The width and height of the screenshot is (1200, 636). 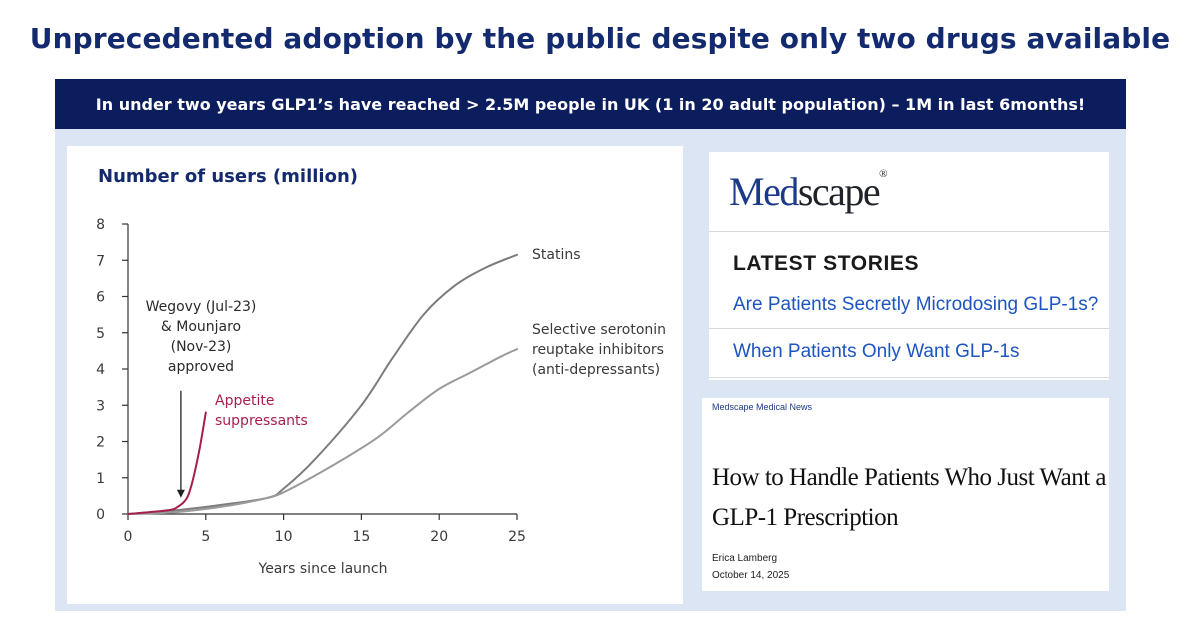 I want to click on latest-stories-heading: LATEST STORIES, so click(x=826, y=263).